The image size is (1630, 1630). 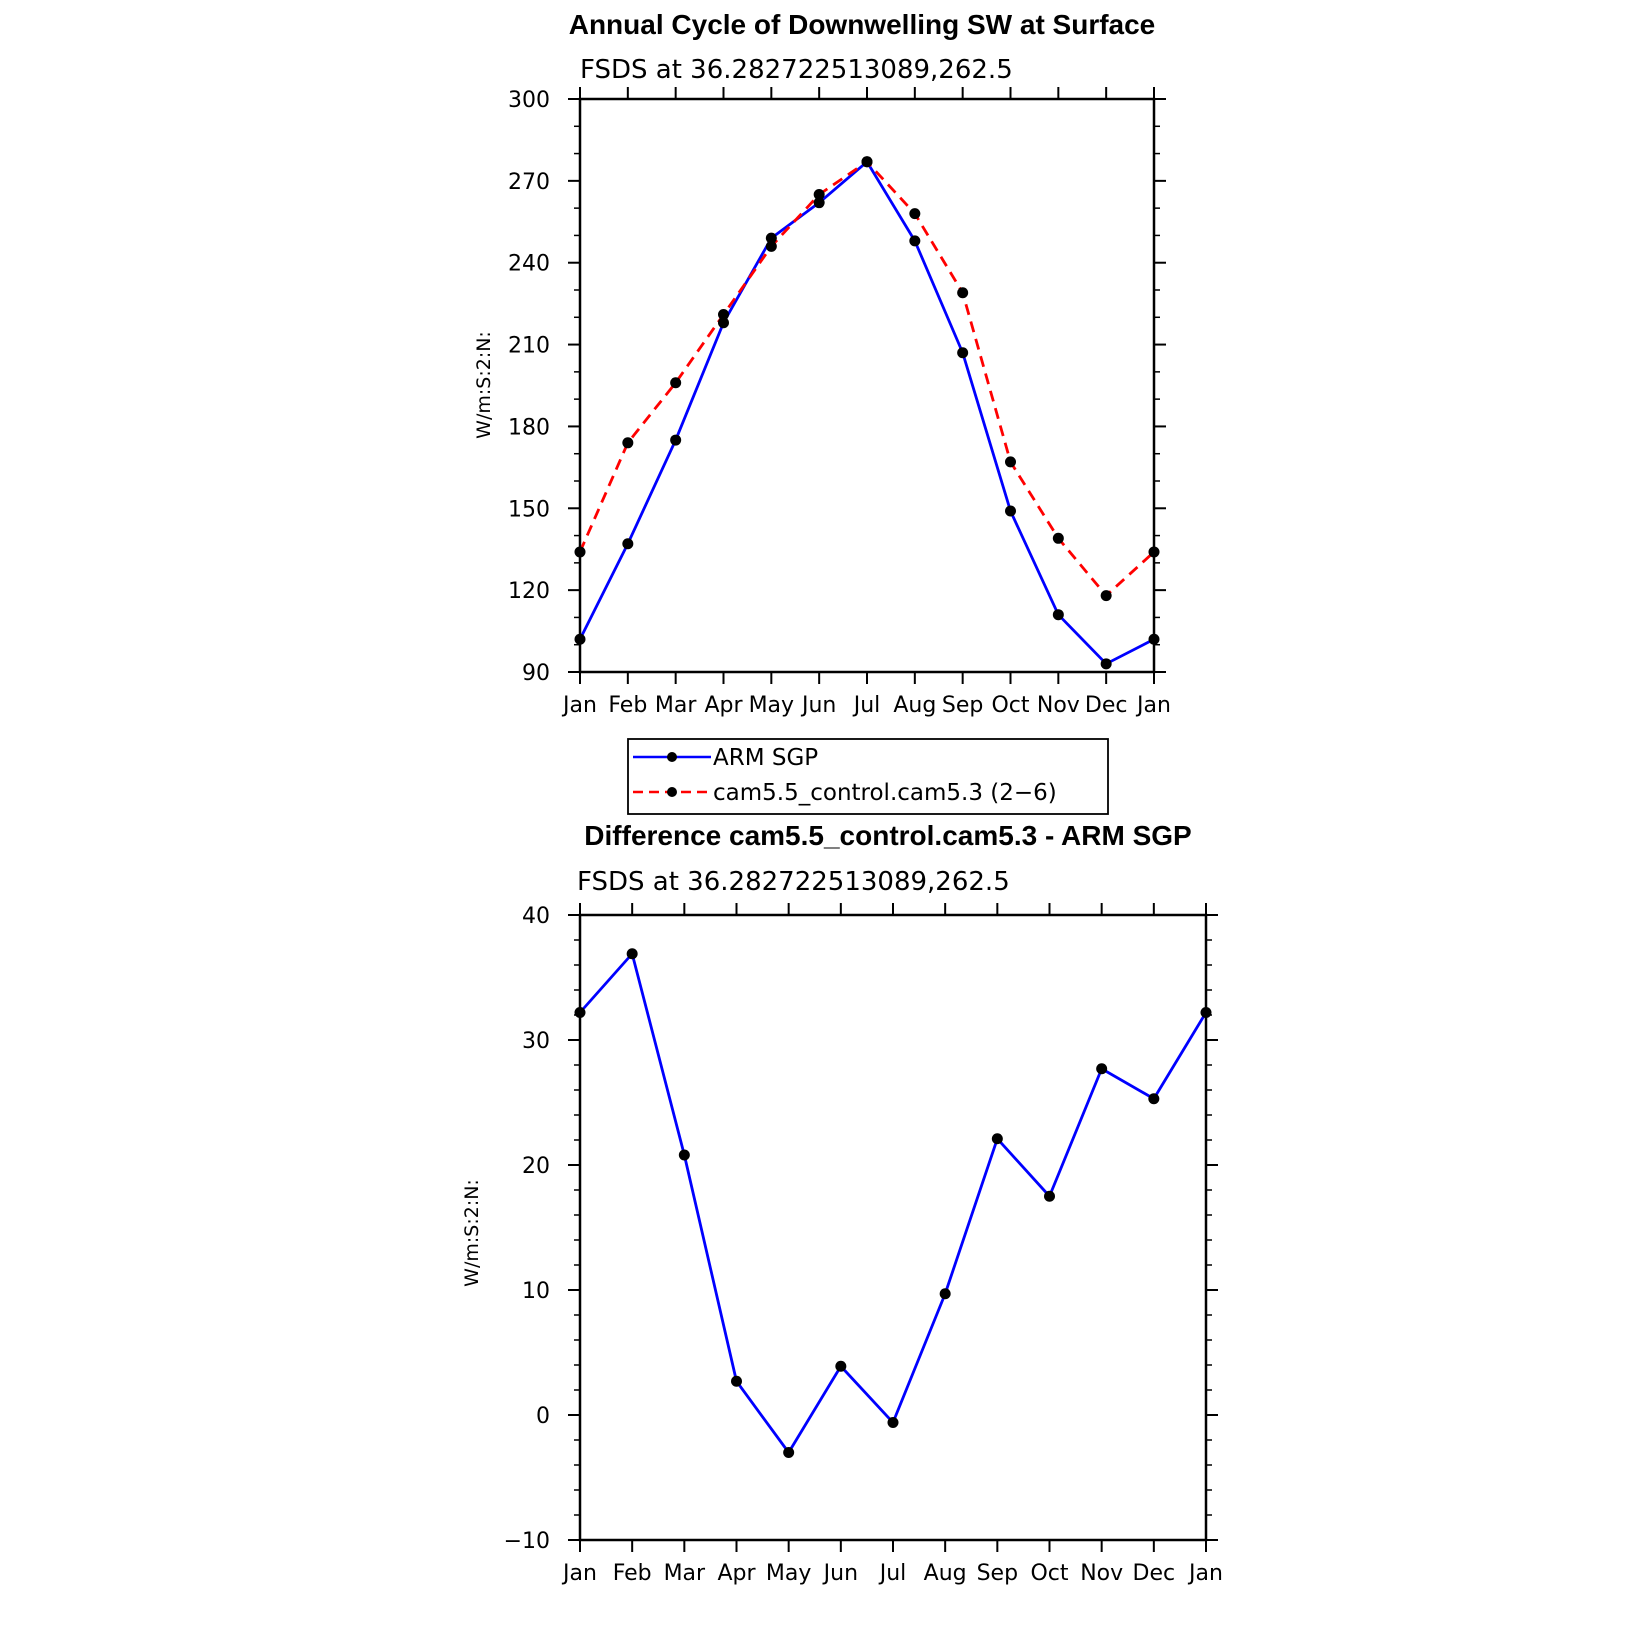 I want to click on tick-marks, so click(x=867, y=385).